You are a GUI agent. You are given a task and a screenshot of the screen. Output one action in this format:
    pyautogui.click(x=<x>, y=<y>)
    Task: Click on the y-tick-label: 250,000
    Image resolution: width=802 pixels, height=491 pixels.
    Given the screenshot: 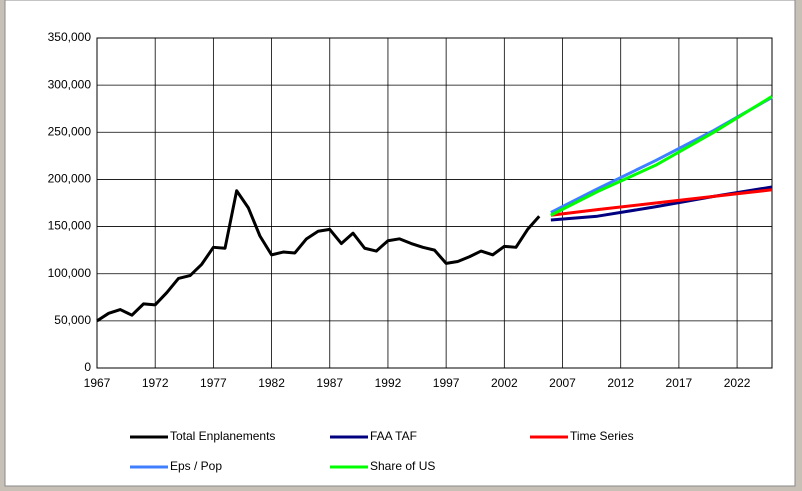 What is the action you would take?
    pyautogui.click(x=70, y=131)
    